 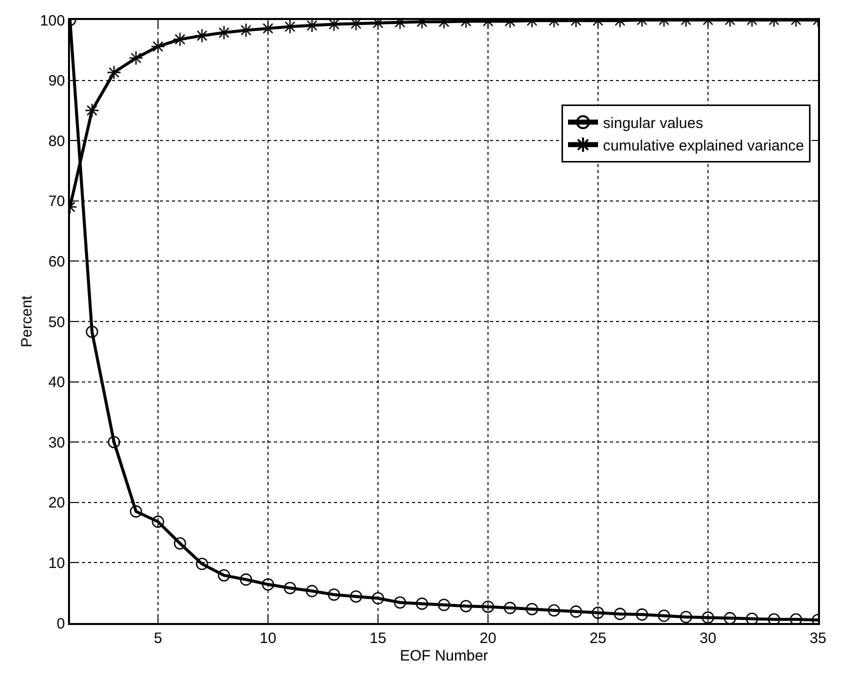 What do you see at coordinates (56, 141) in the screenshot?
I see `y-tick-label: 80` at bounding box center [56, 141].